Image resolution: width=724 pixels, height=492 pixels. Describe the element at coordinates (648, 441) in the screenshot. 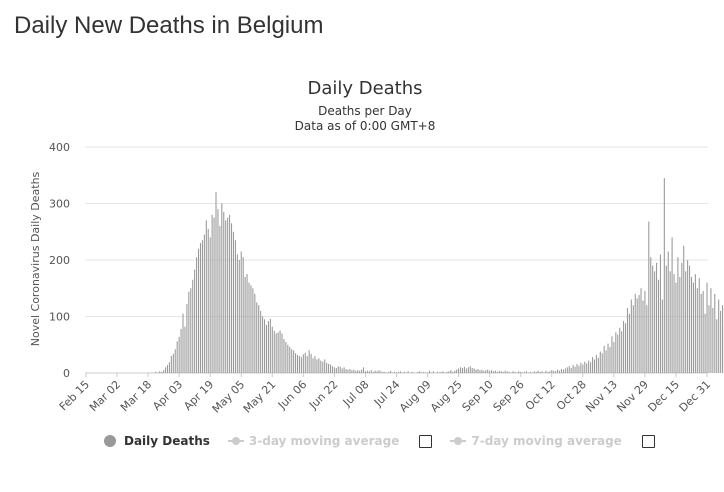

I see `7-day-average-checkbox` at that location.